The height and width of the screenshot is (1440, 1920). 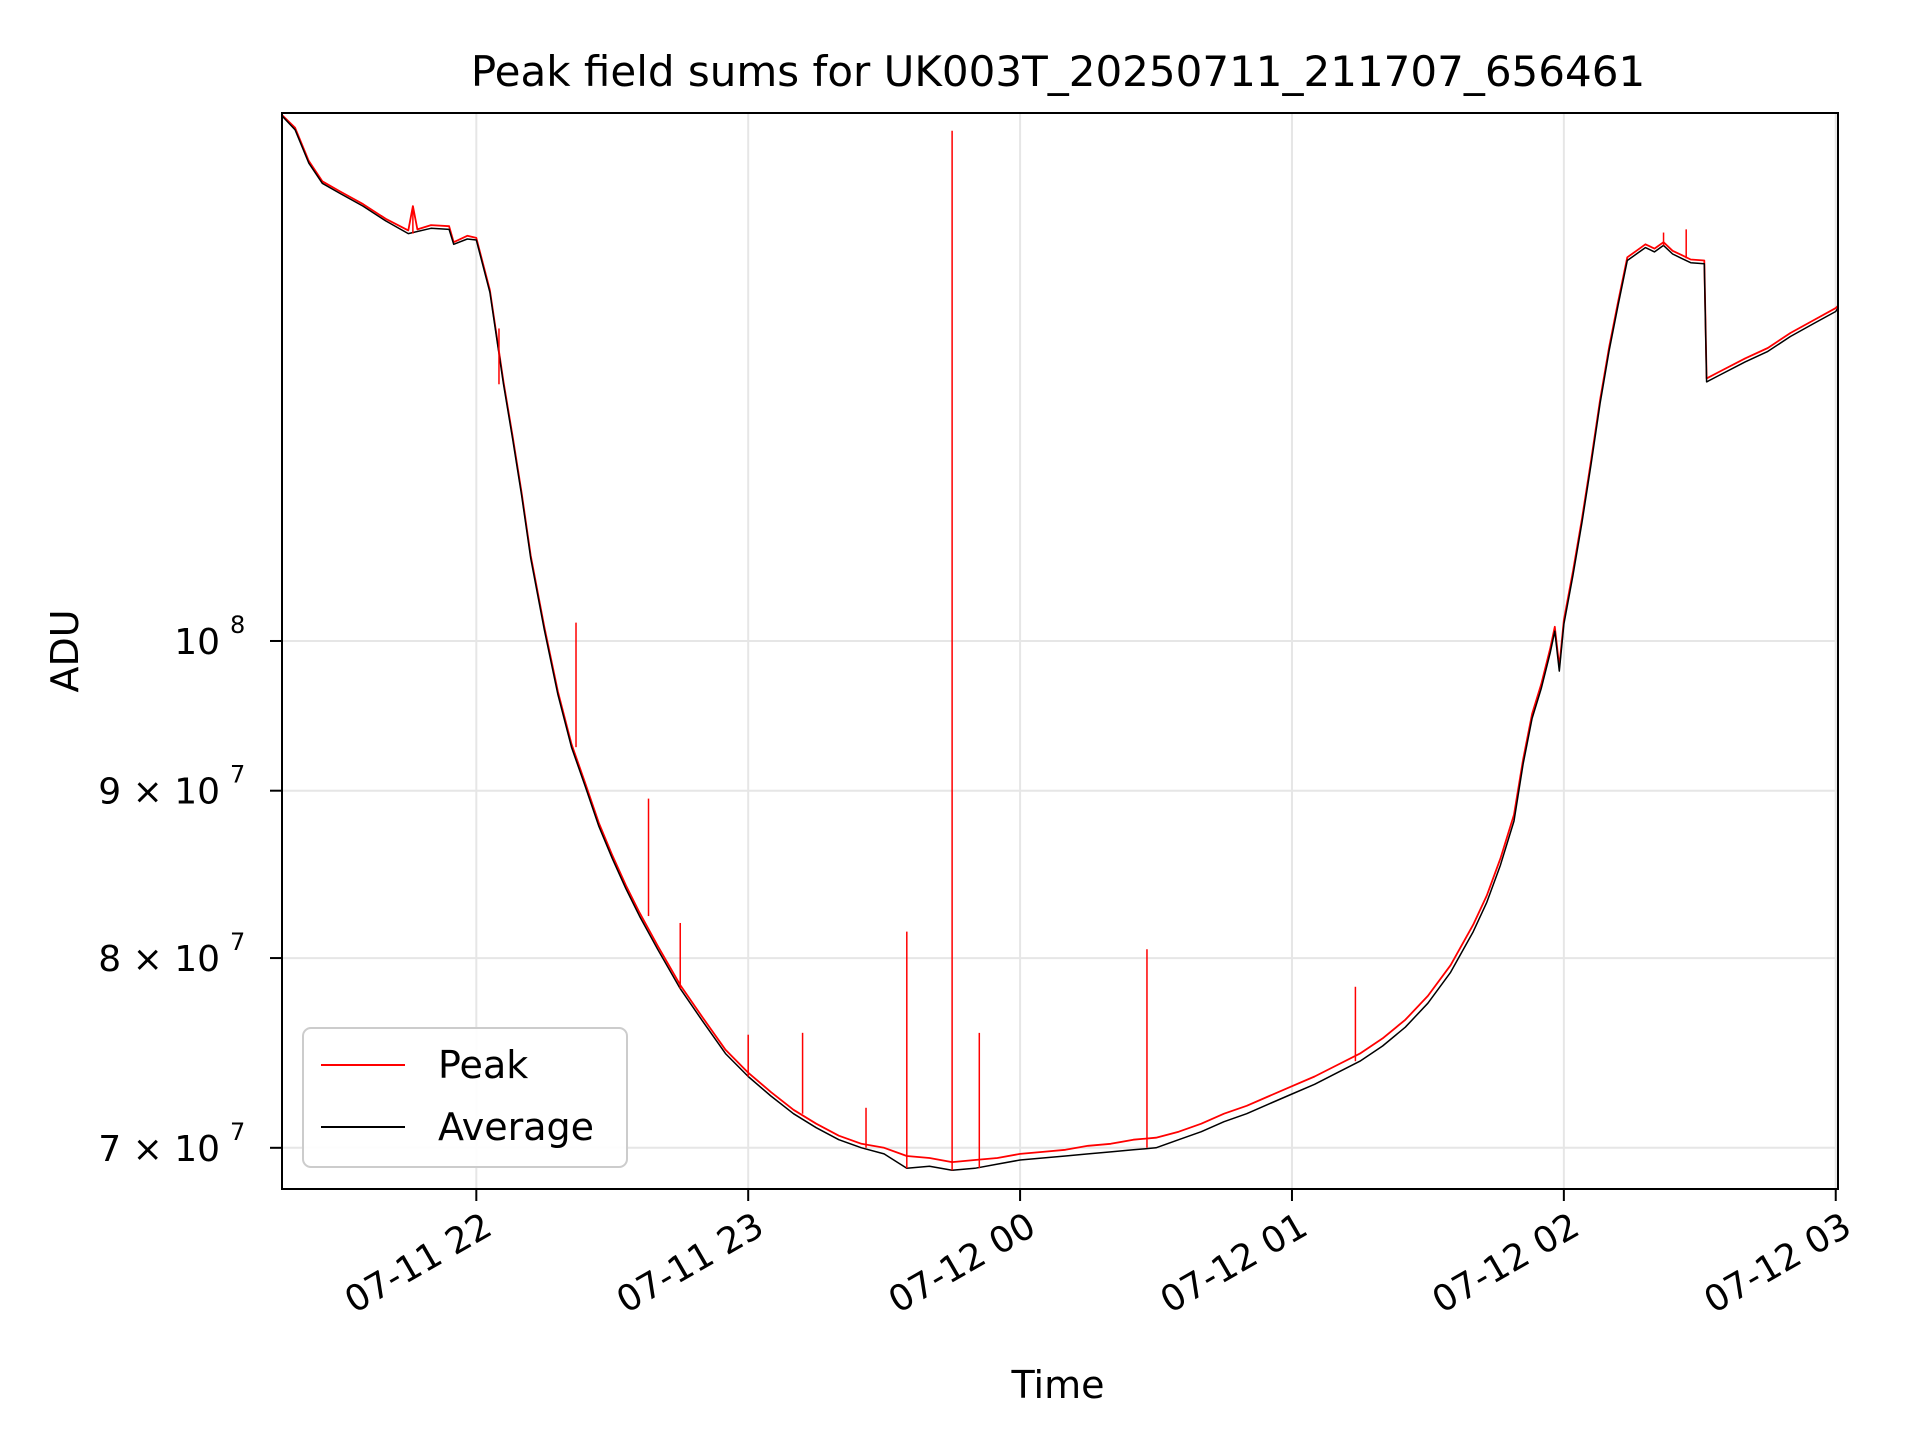 What do you see at coordinates (483, 1065) in the screenshot?
I see `legend-peak-label: Peak` at bounding box center [483, 1065].